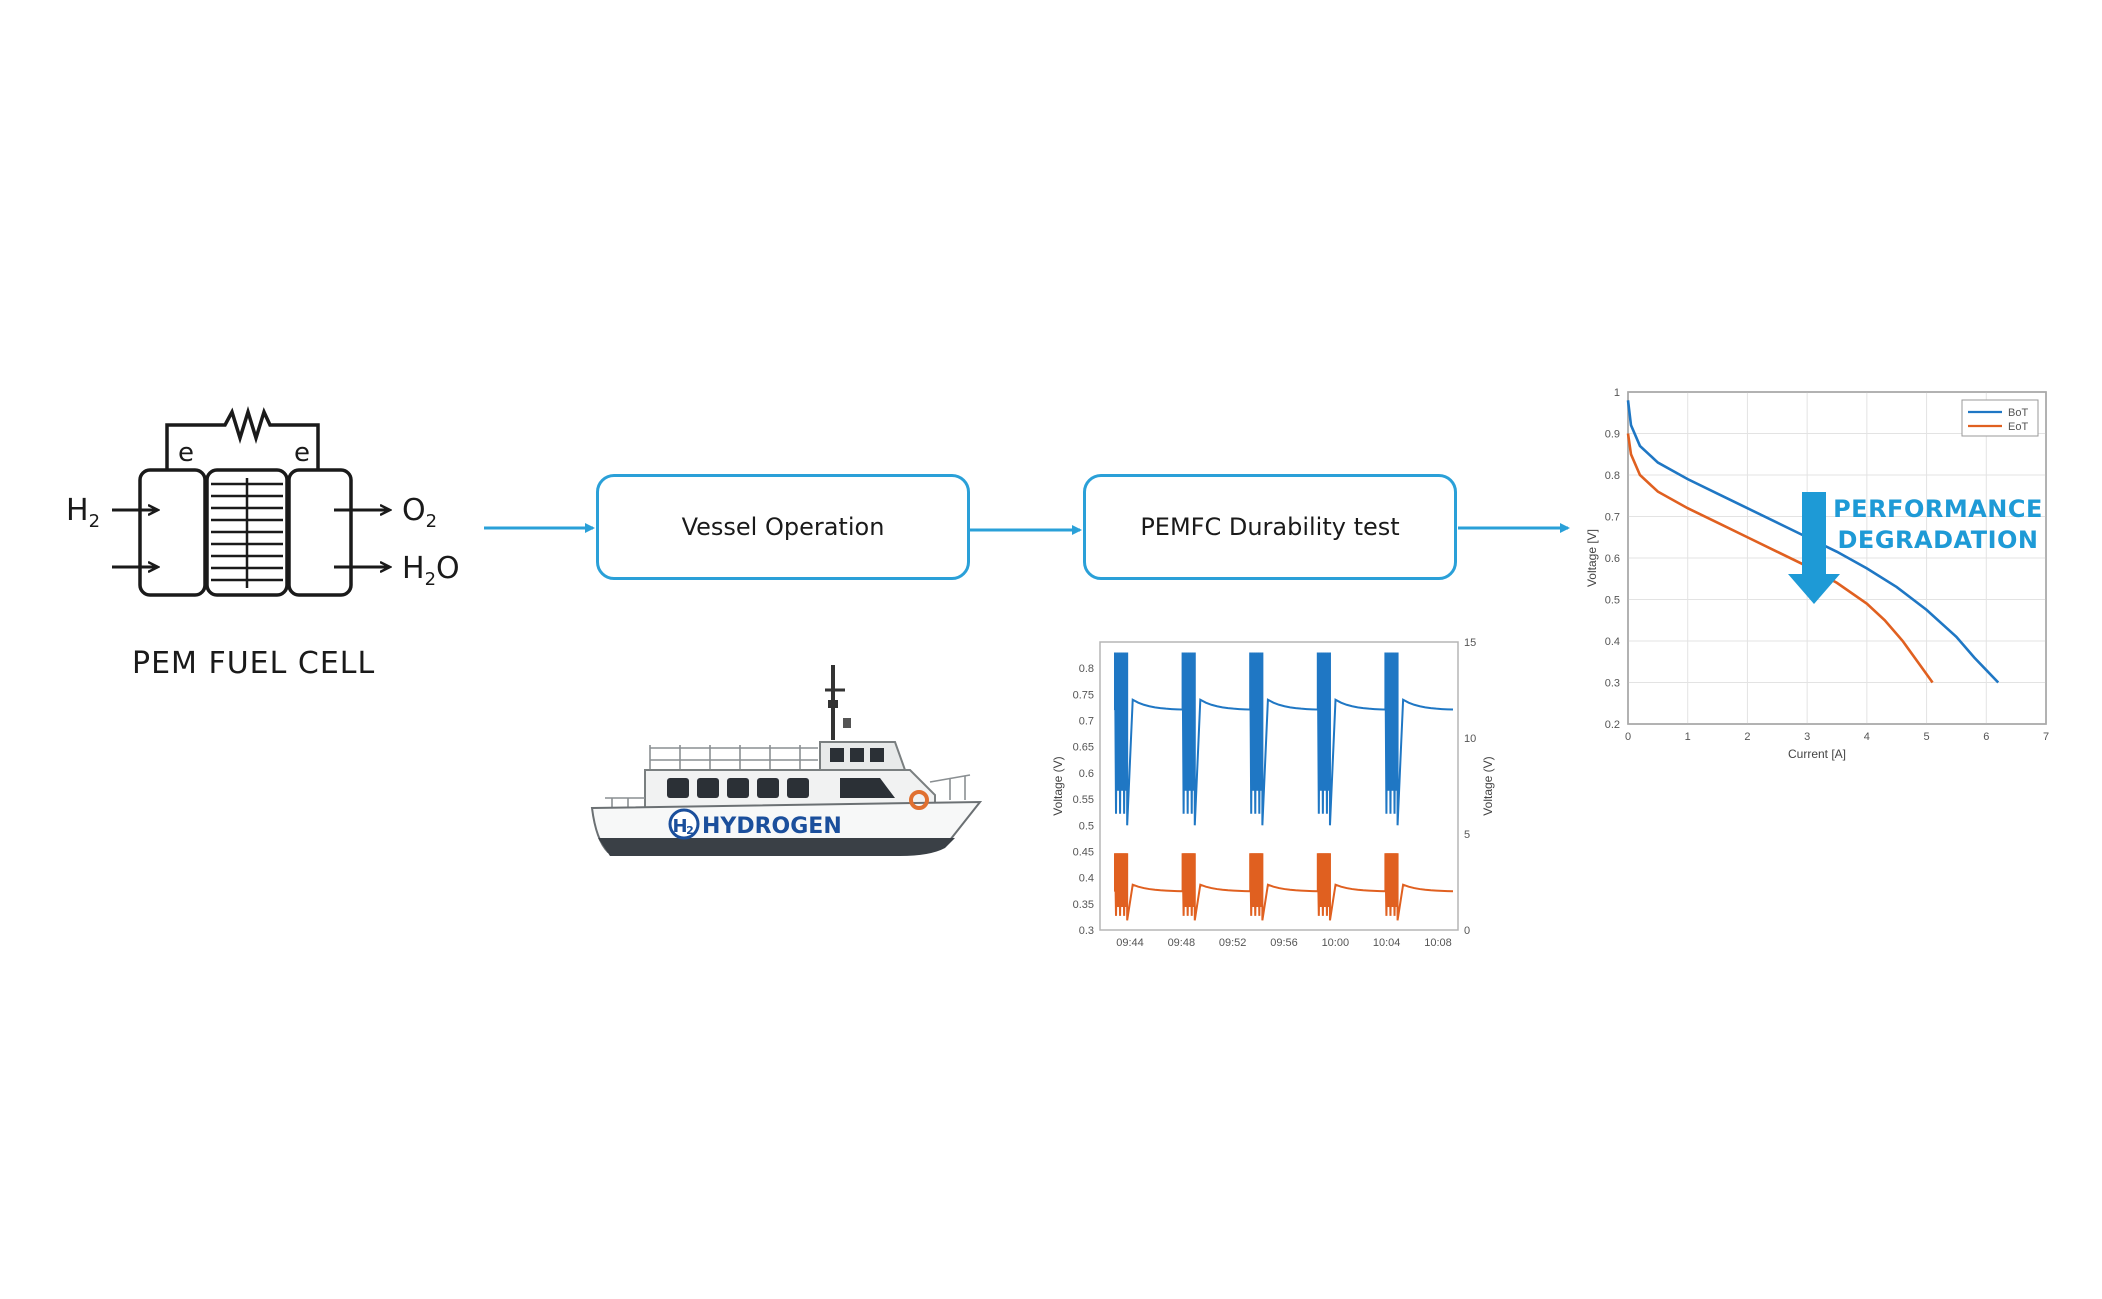  Describe the element at coordinates (2018, 413) in the screenshot. I see `legend-label: BoT` at that location.